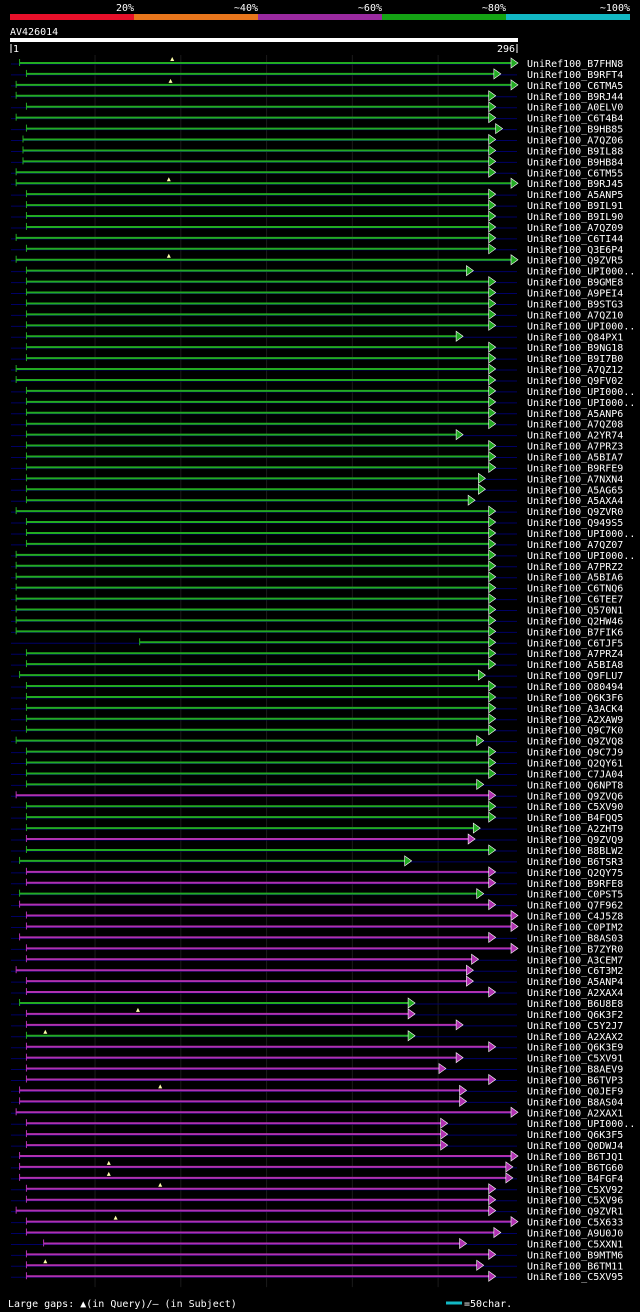 The image size is (640, 1312). Describe the element at coordinates (575, 479) in the screenshot. I see `hit-label: UniRef100_A7NXN4` at that location.